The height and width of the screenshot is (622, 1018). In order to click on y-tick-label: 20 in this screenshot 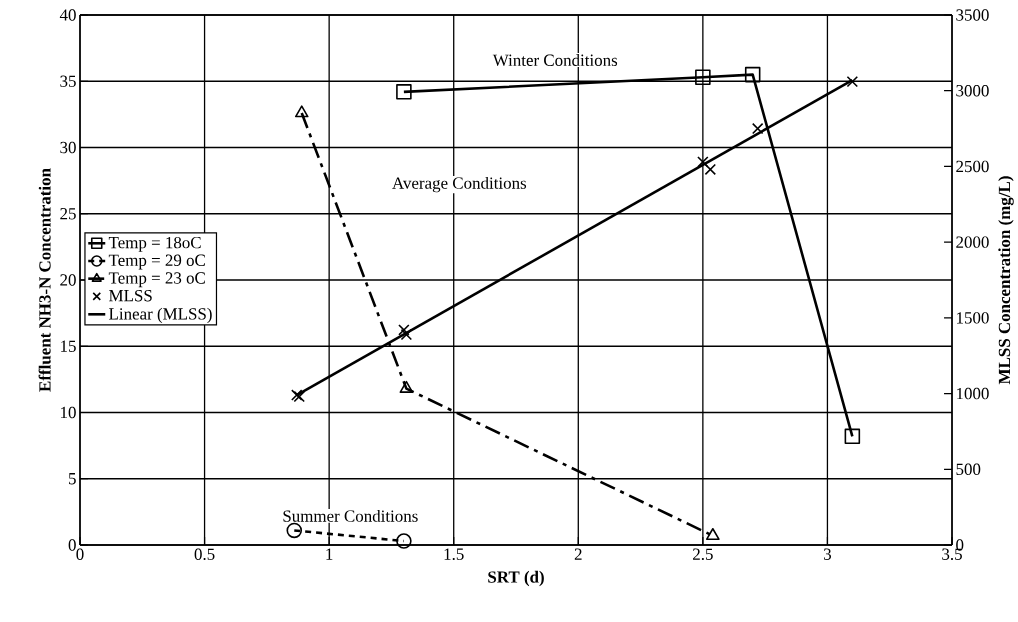, I will do `click(68, 280)`.